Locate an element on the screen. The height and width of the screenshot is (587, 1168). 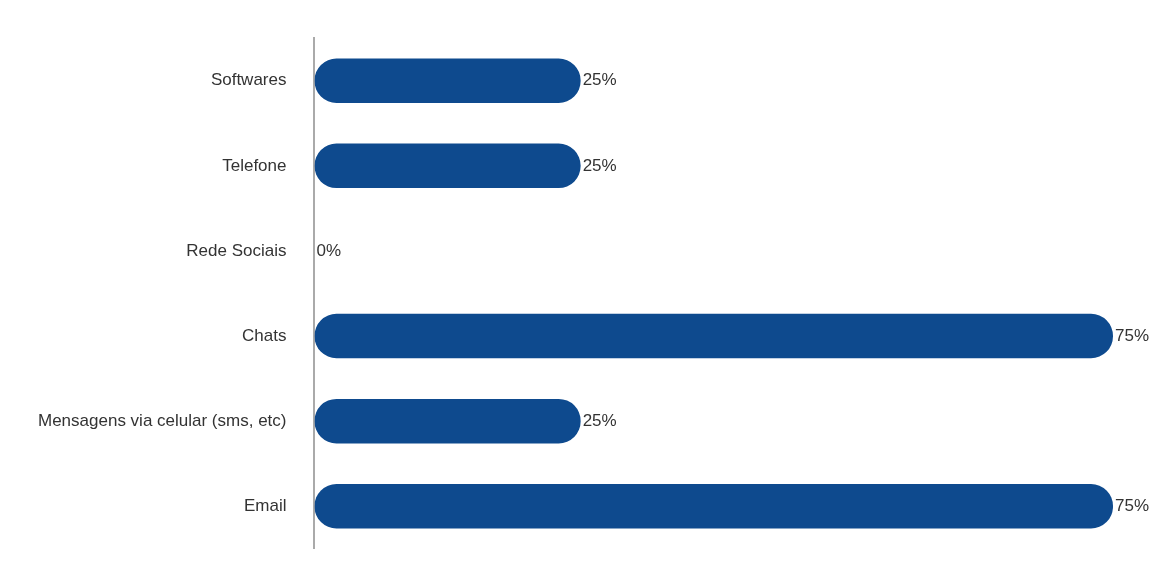
y-tick-label: Rede Sociais is located at coordinates (236, 250).